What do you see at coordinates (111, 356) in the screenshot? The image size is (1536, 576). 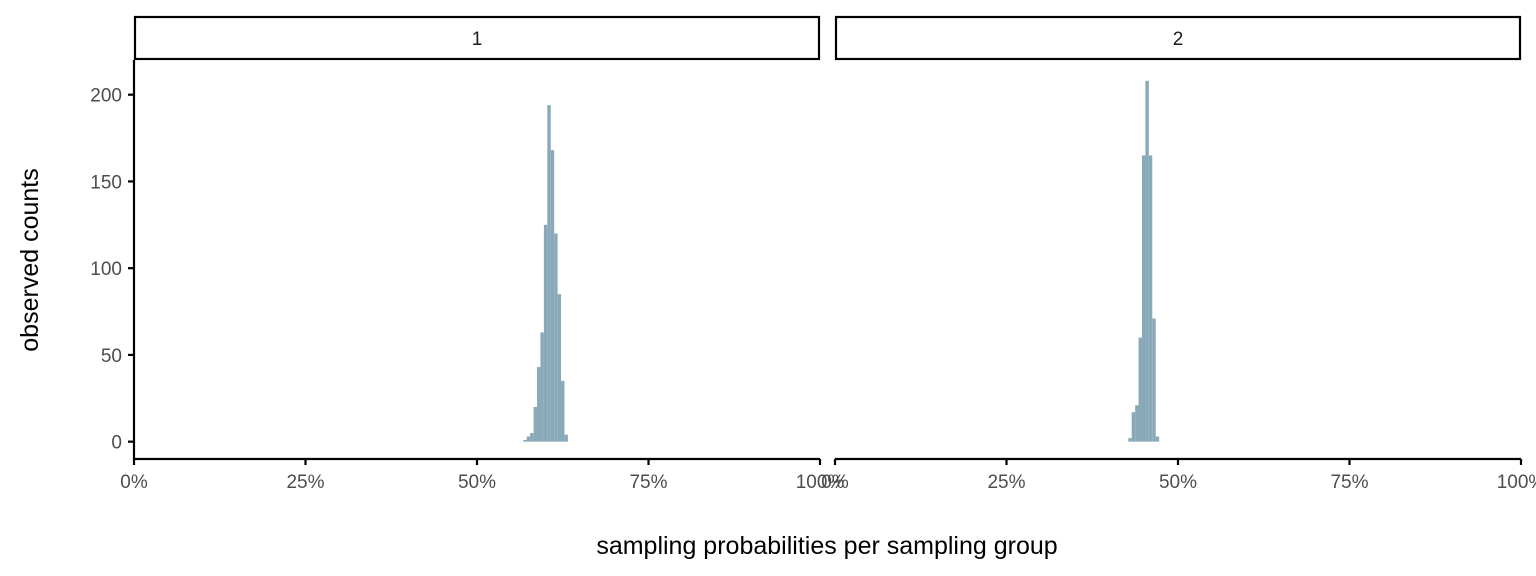 I see `y-tick-label: 50` at bounding box center [111, 356].